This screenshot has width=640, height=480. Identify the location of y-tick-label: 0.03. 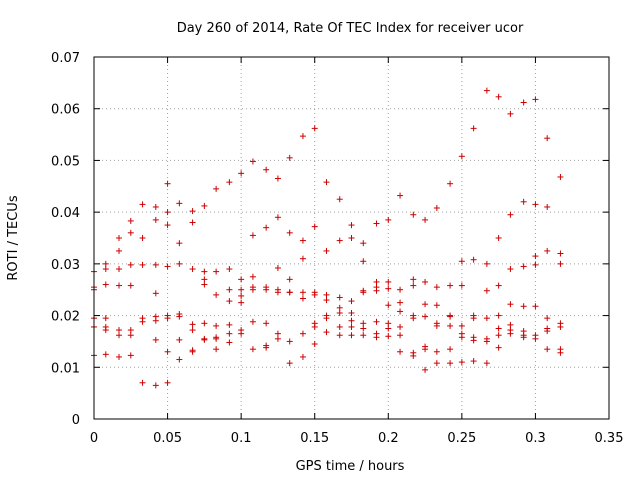
(65, 265).